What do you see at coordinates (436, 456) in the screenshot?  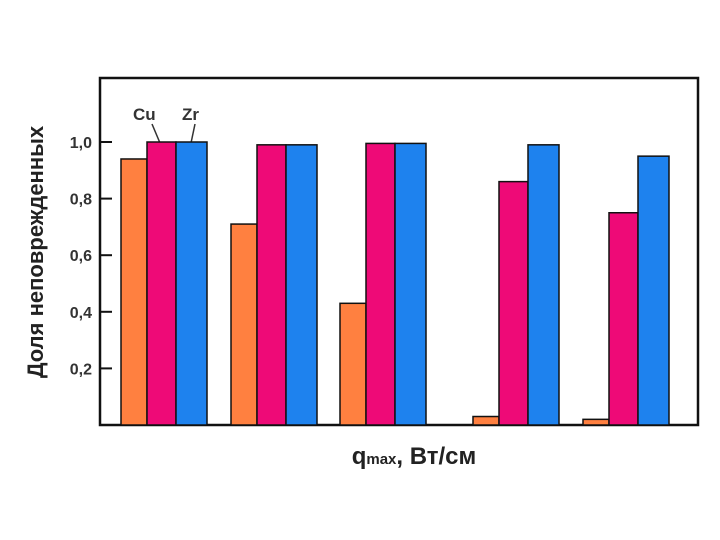 I see `x-axis-title-rest: , Вт/см` at bounding box center [436, 456].